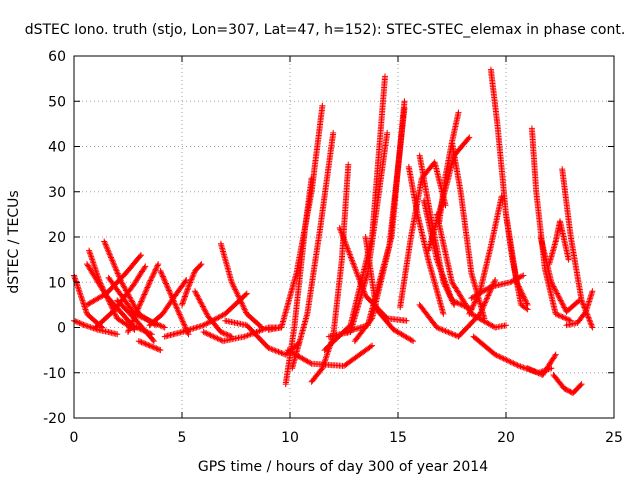 The height and width of the screenshot is (480, 640). I want to click on series-arc42, so click(457, 308).